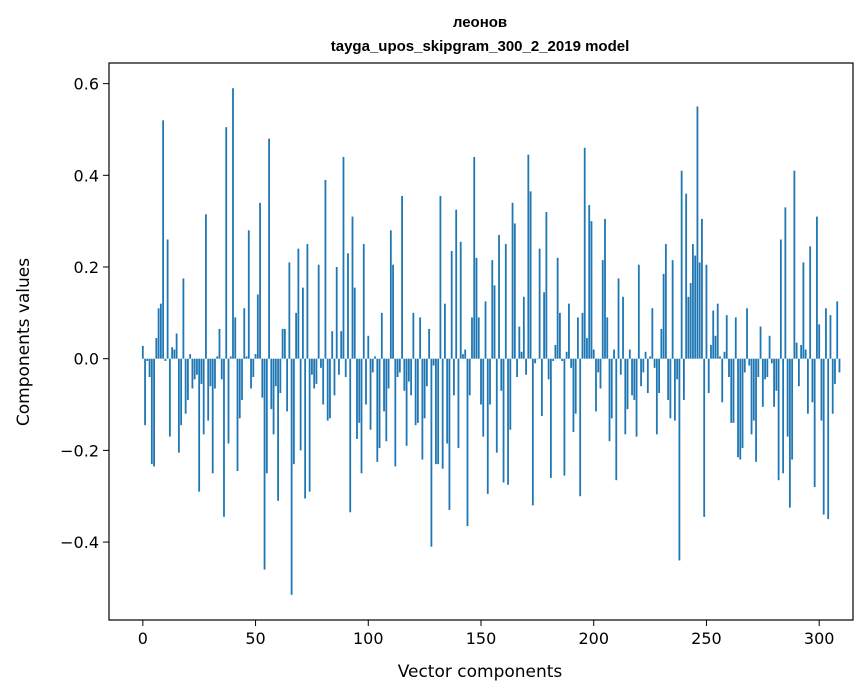 This screenshot has height=696, width=867. Describe the element at coordinates (368, 638) in the screenshot. I see `x-tick-label: 100` at that location.